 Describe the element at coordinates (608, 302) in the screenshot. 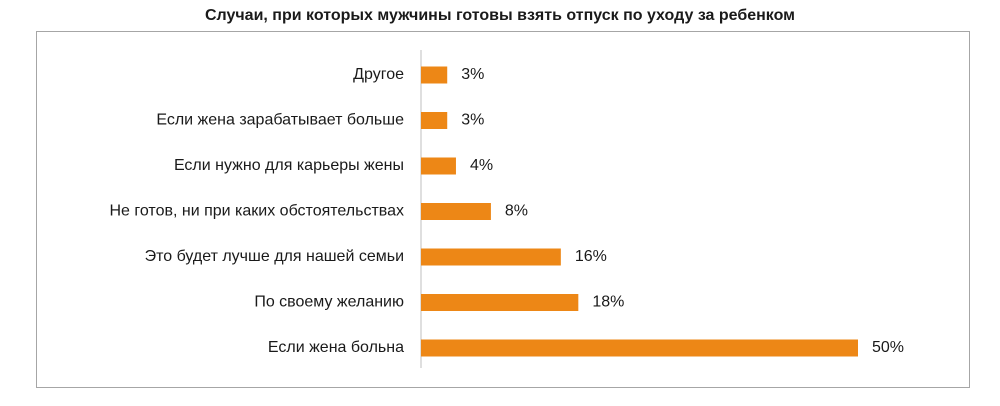

I see `data-label: 18%` at that location.